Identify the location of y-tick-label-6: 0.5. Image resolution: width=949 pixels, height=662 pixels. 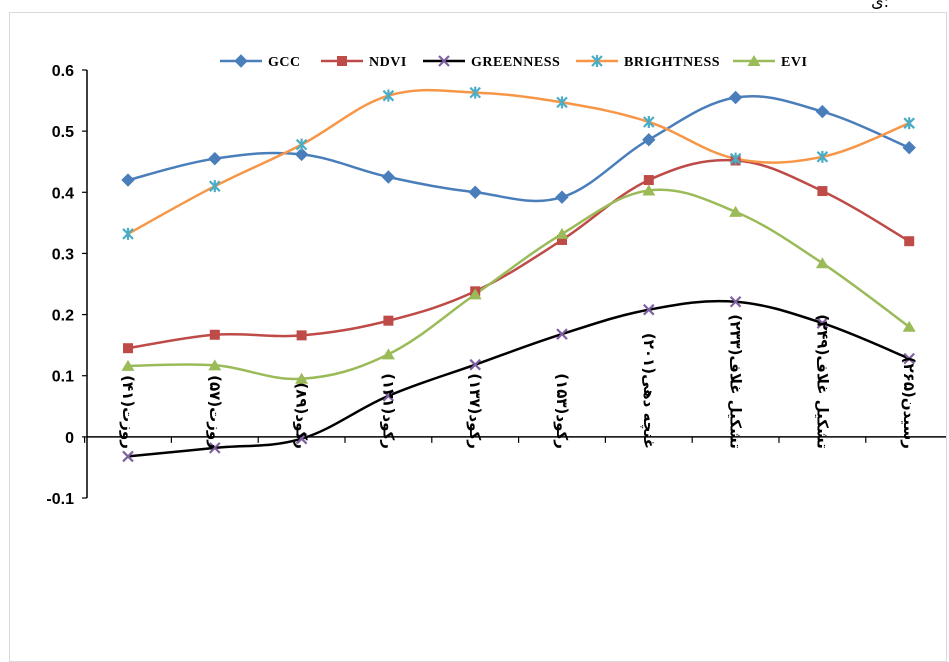
(63, 132).